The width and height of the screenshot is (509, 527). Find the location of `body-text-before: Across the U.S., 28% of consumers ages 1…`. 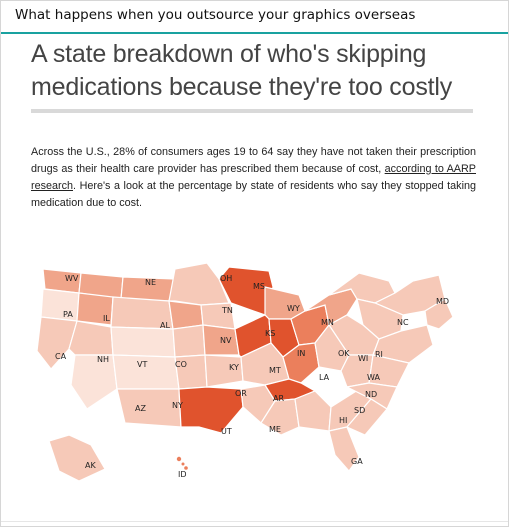

body-text-before: Across the U.S., 28% of consumers ages 1… is located at coordinates (253, 160).